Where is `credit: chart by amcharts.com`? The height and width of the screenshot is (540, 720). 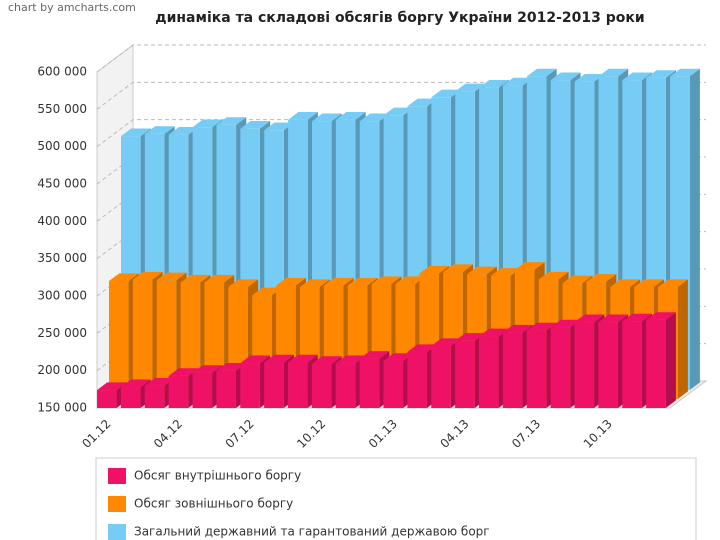
credit: chart by amcharts.com is located at coordinates (72, 7).